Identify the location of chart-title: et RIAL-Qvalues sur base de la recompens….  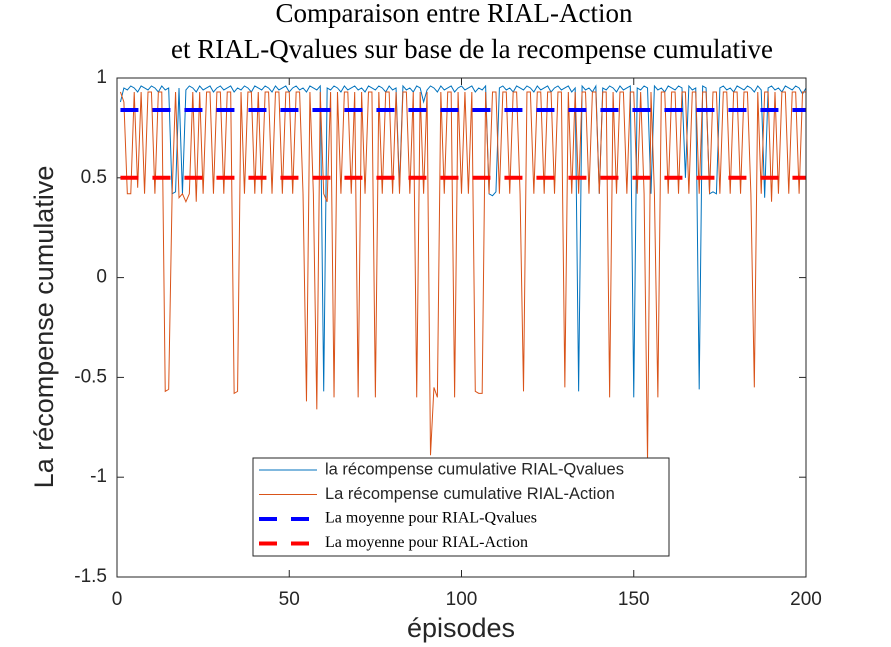
(472, 49).